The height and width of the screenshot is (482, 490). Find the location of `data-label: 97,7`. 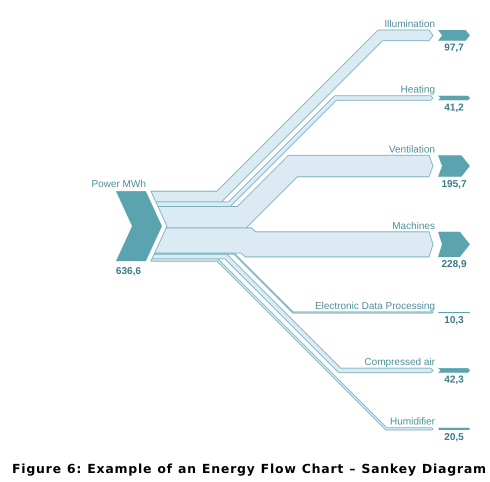

data-label: 97,7 is located at coordinates (454, 48).